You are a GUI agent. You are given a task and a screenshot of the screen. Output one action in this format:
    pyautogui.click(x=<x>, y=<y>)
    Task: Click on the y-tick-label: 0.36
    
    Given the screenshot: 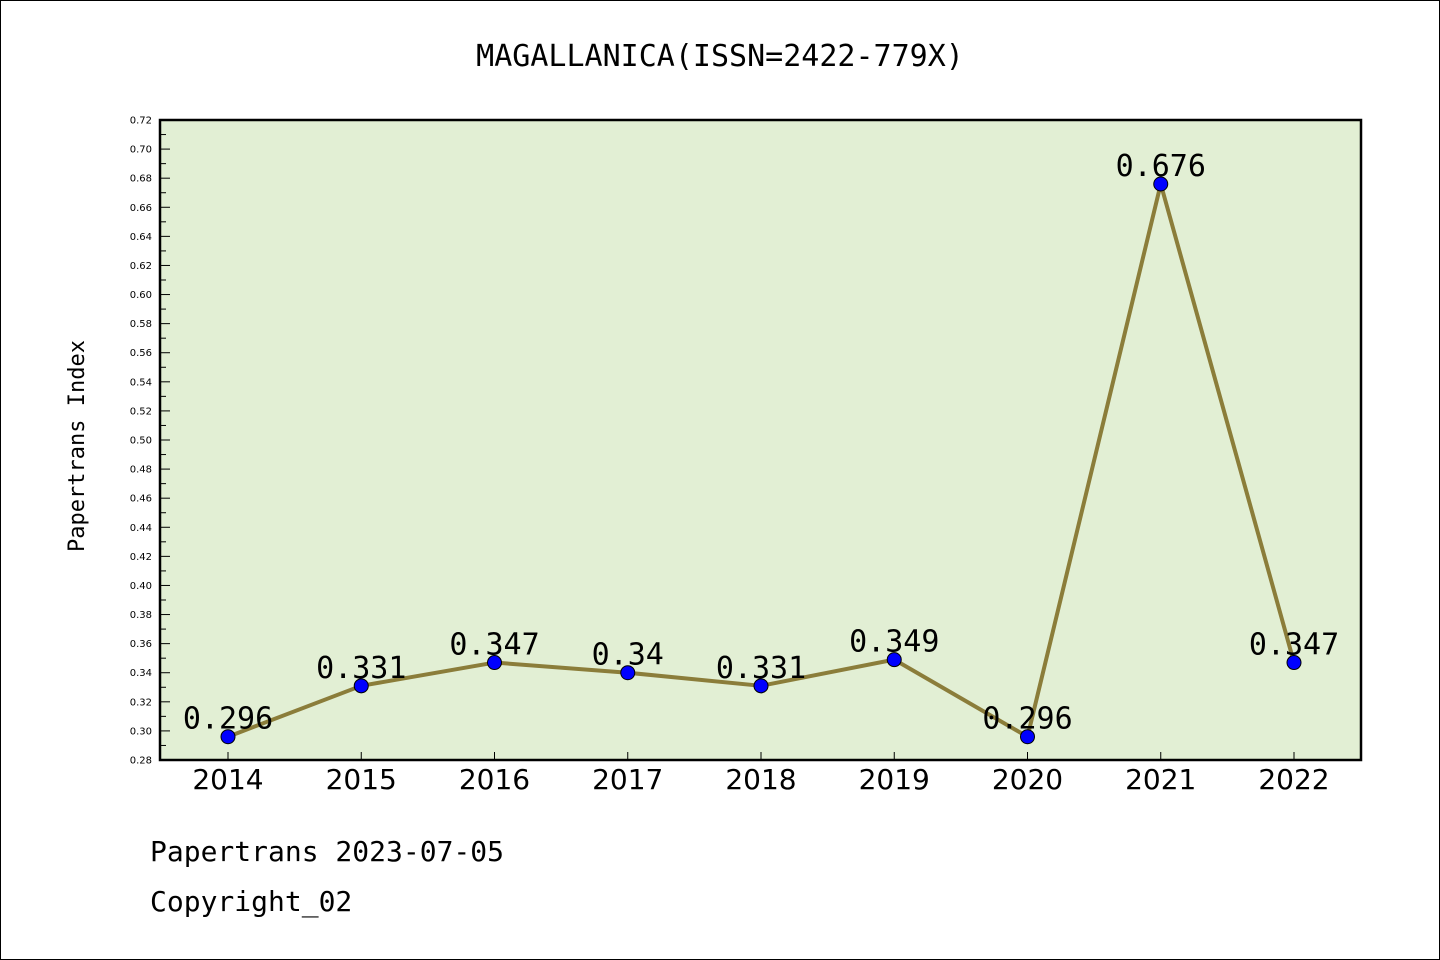 What is the action you would take?
    pyautogui.click(x=141, y=644)
    